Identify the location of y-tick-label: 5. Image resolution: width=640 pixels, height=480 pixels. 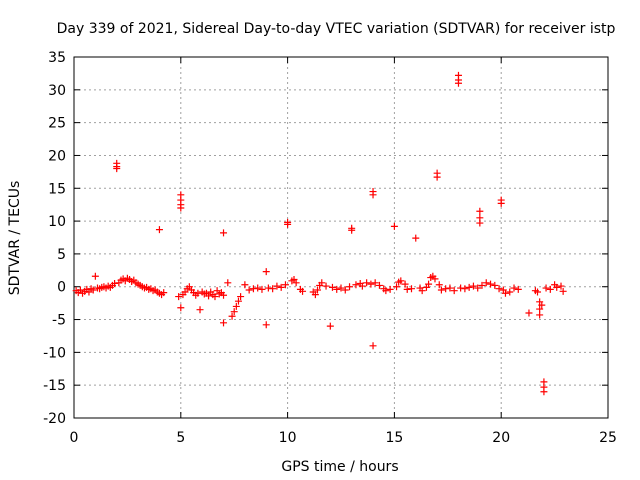
(61, 255).